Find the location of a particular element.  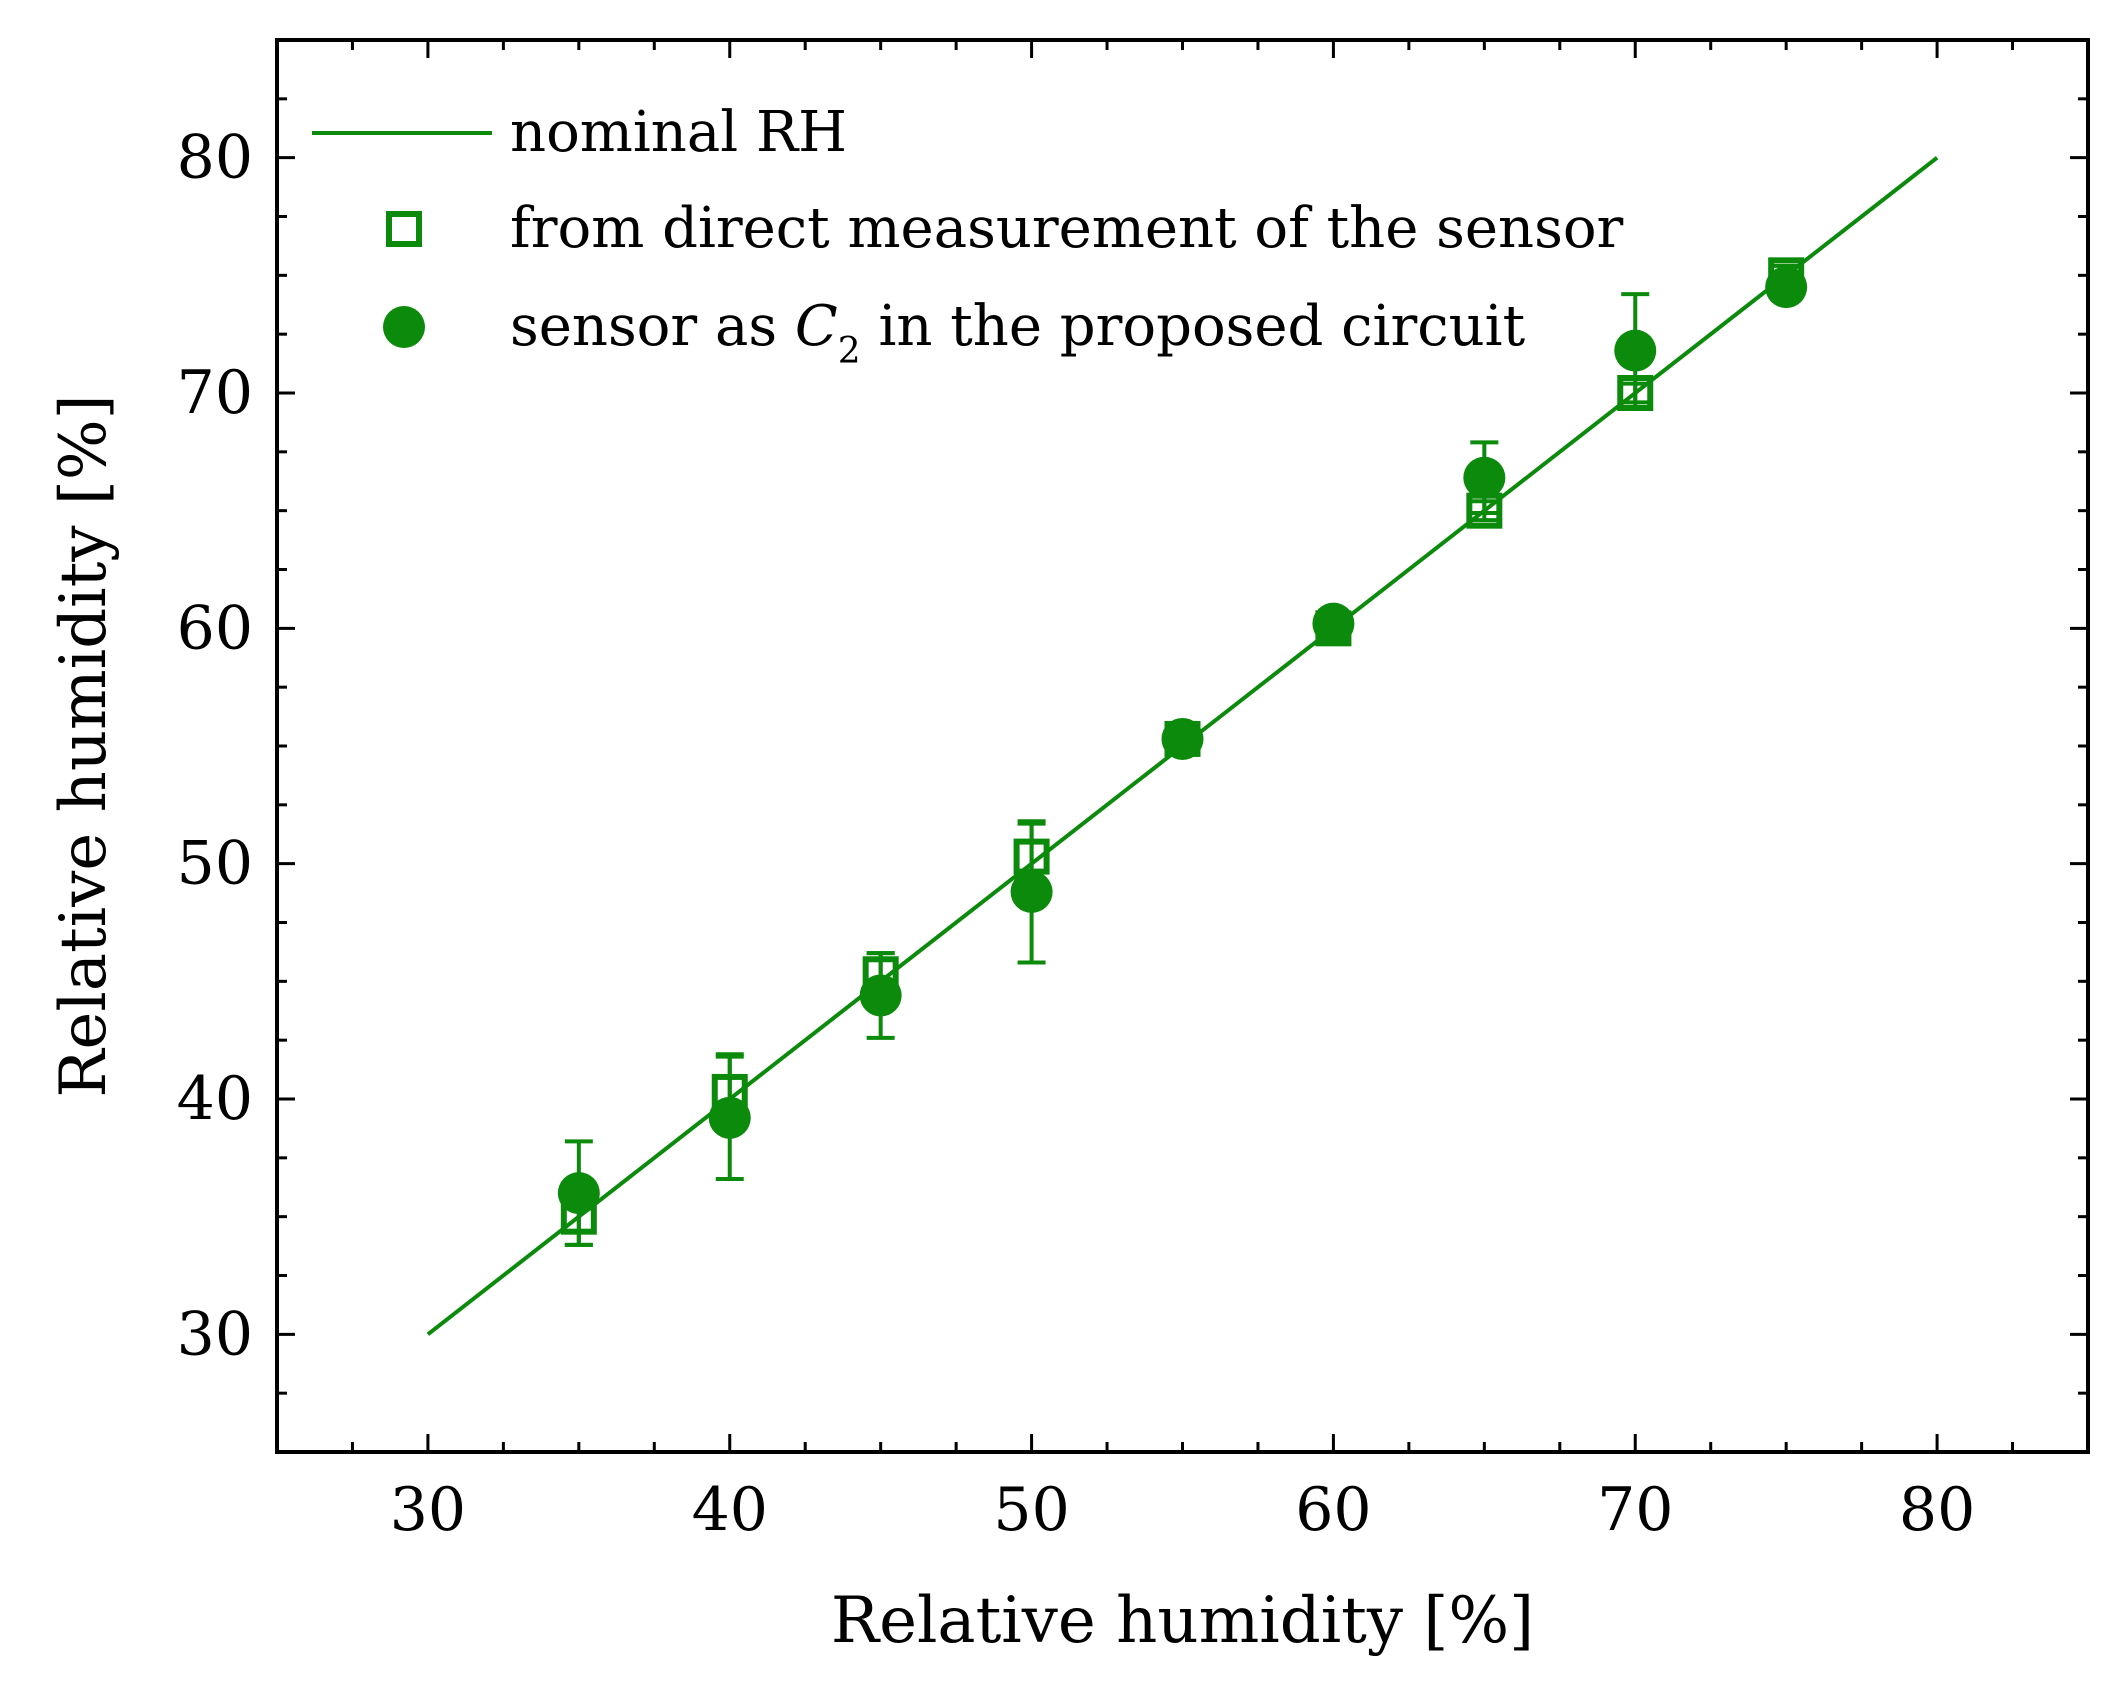

legend-swatch-circle is located at coordinates (404, 327).